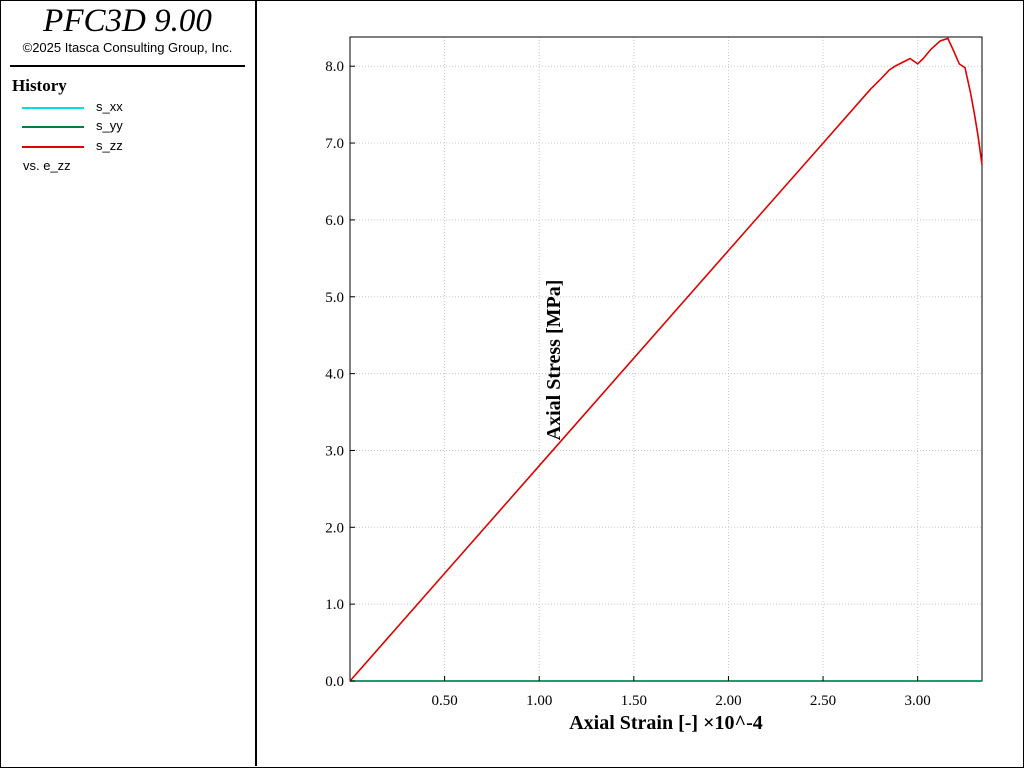 The height and width of the screenshot is (768, 1024). I want to click on legend-swatch-s-xx, so click(53, 108).